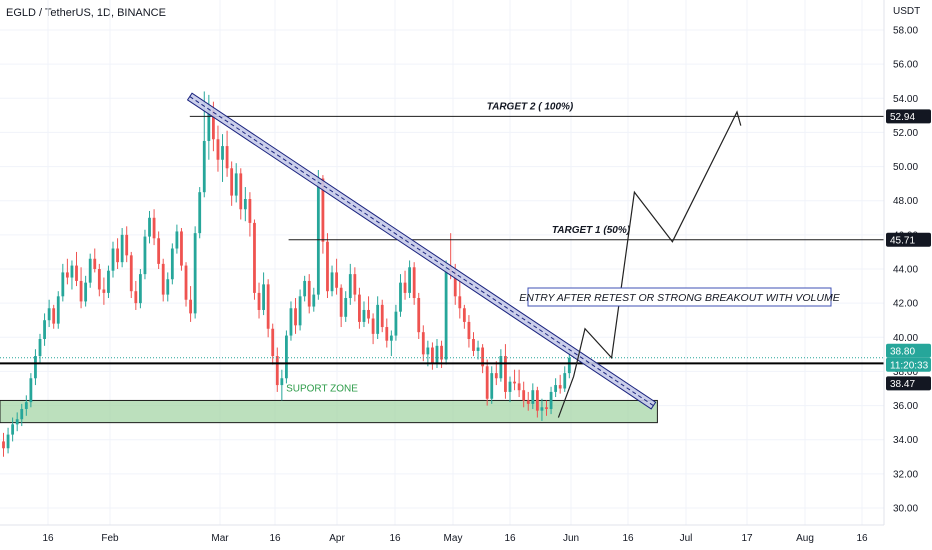 Image resolution: width=932 pixels, height=550 pixels. Describe the element at coordinates (908, 239) in the screenshot. I see `price-label-bg` at that location.